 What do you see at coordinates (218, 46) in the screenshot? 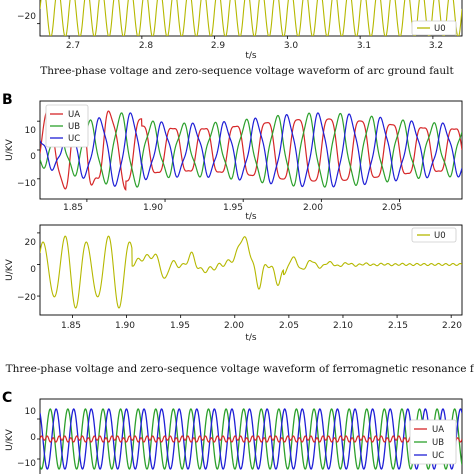
I see `top-u0-xtick: 2.9` at bounding box center [218, 46].